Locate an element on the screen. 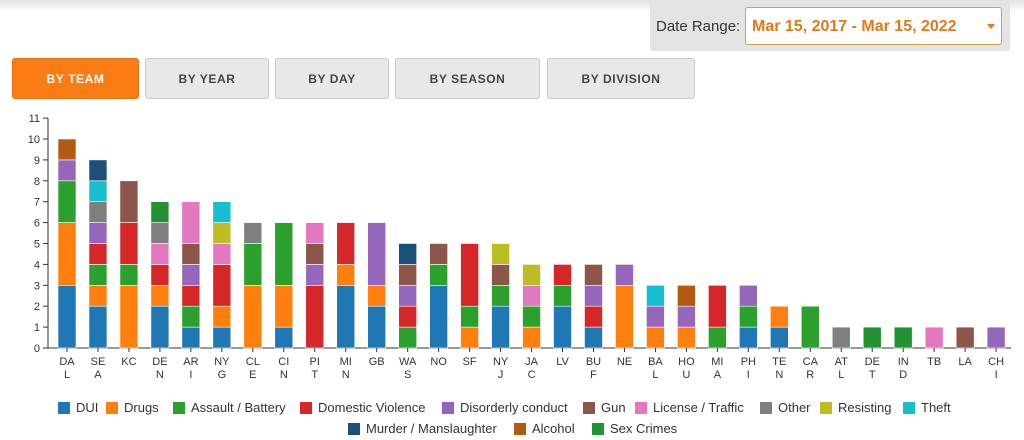 The image size is (1024, 440). caret-down-icon is located at coordinates (991, 26).